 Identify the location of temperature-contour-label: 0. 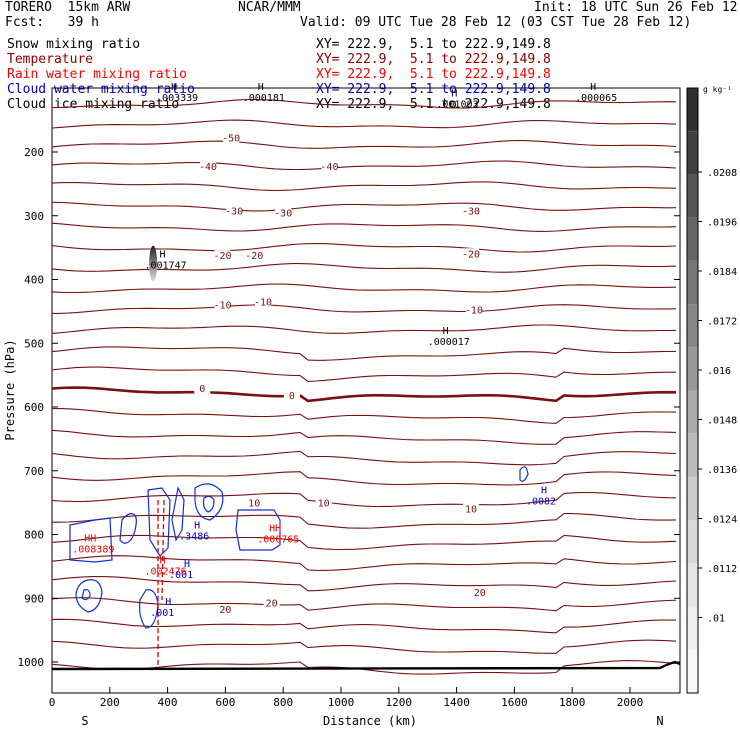
(202, 389).